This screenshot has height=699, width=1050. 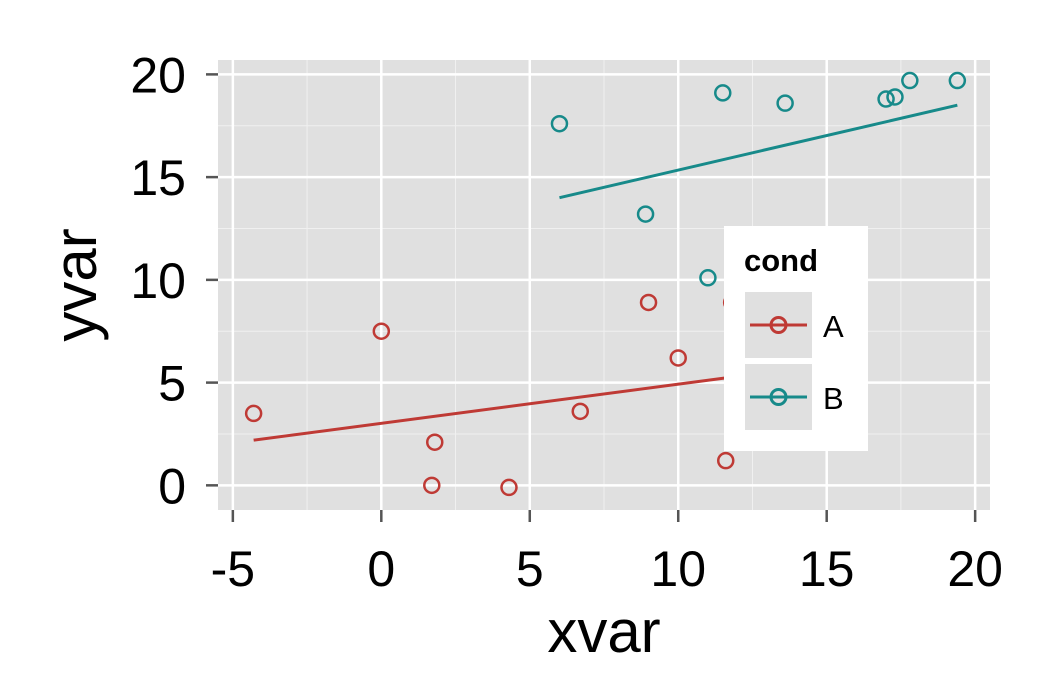 What do you see at coordinates (158, 178) in the screenshot?
I see `y-tick-label: 15` at bounding box center [158, 178].